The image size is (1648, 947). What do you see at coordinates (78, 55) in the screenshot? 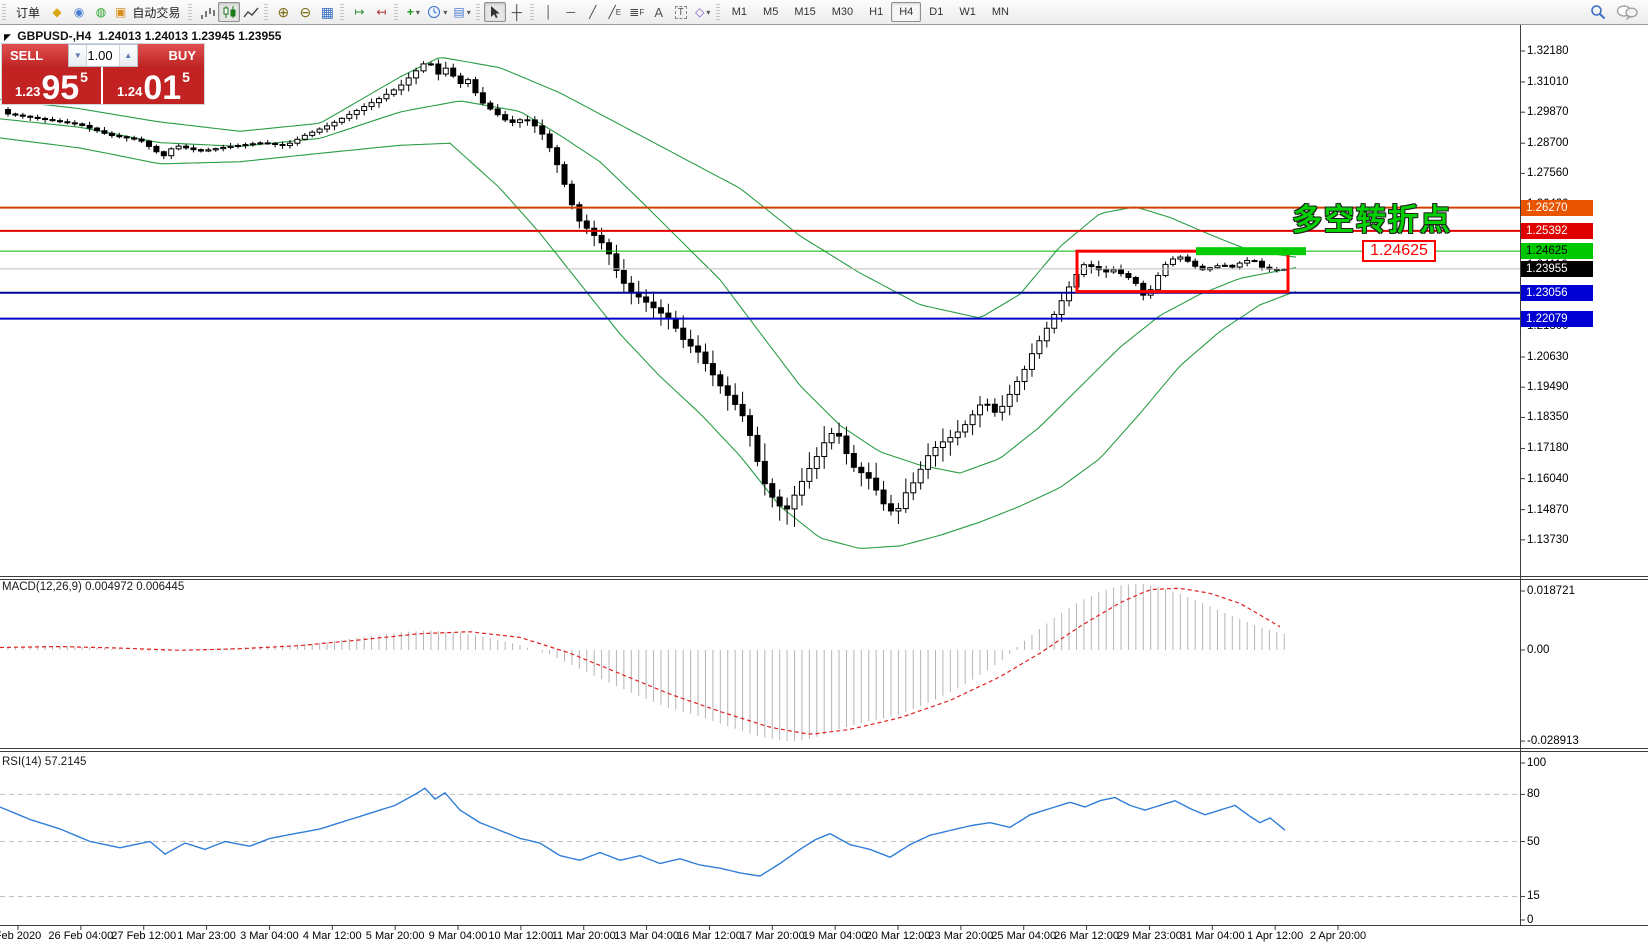
I see `volume-decrease-button: ▼` at bounding box center [78, 55].